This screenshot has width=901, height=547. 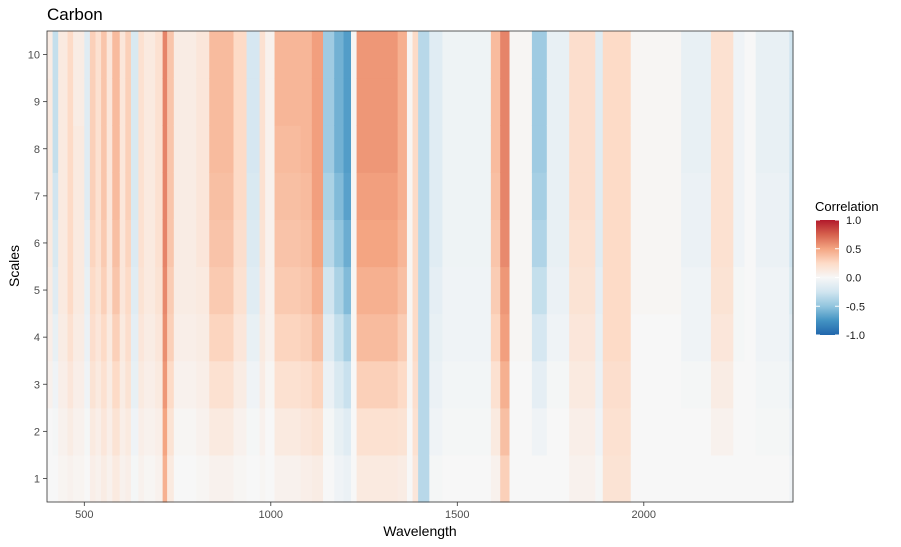 I want to click on y-tick-label: 10, so click(x=34, y=56).